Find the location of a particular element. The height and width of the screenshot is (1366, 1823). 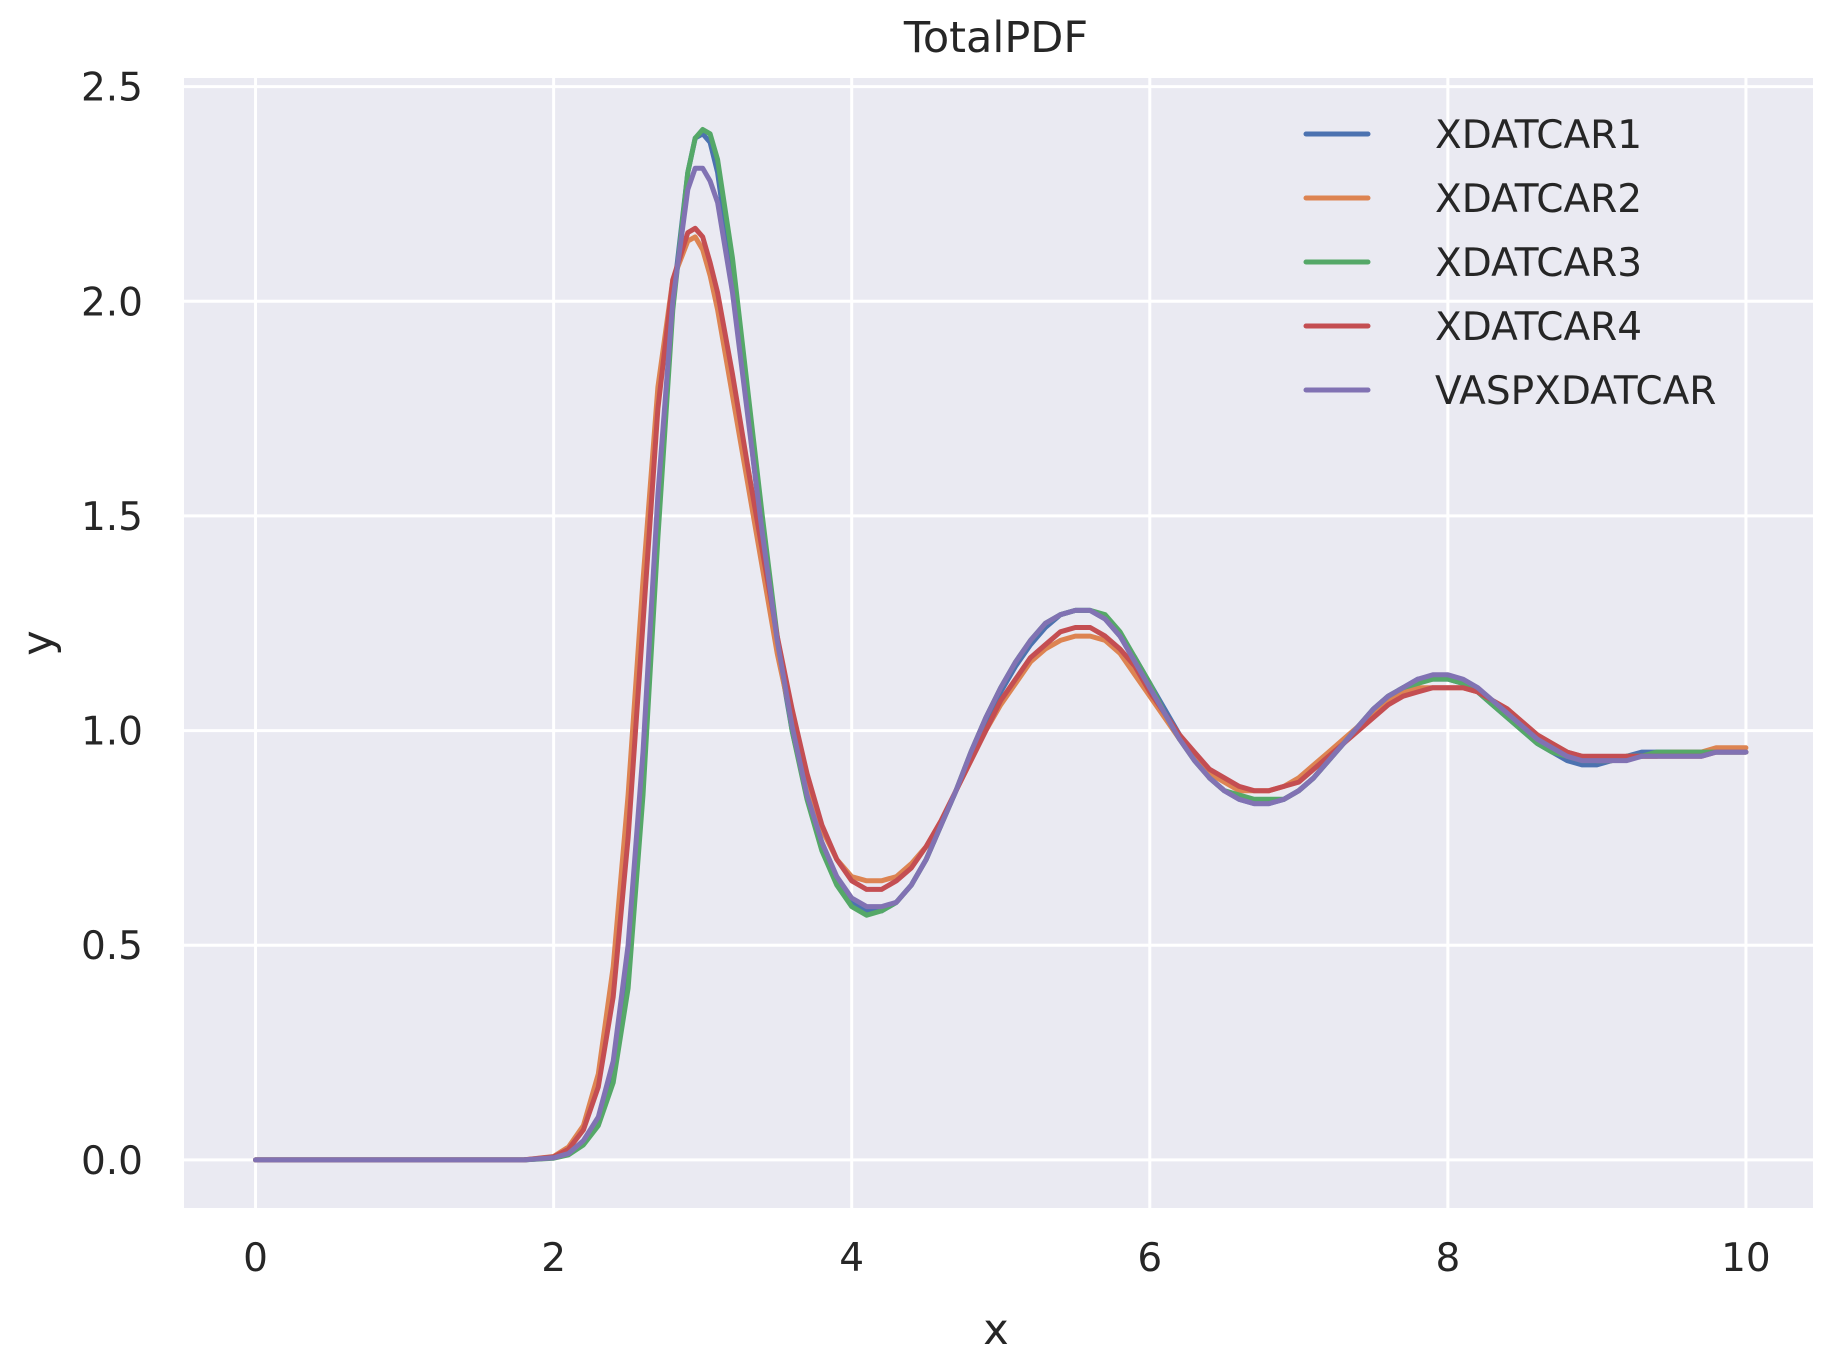

legend-label: XDATCAR1 is located at coordinates (1538, 135).